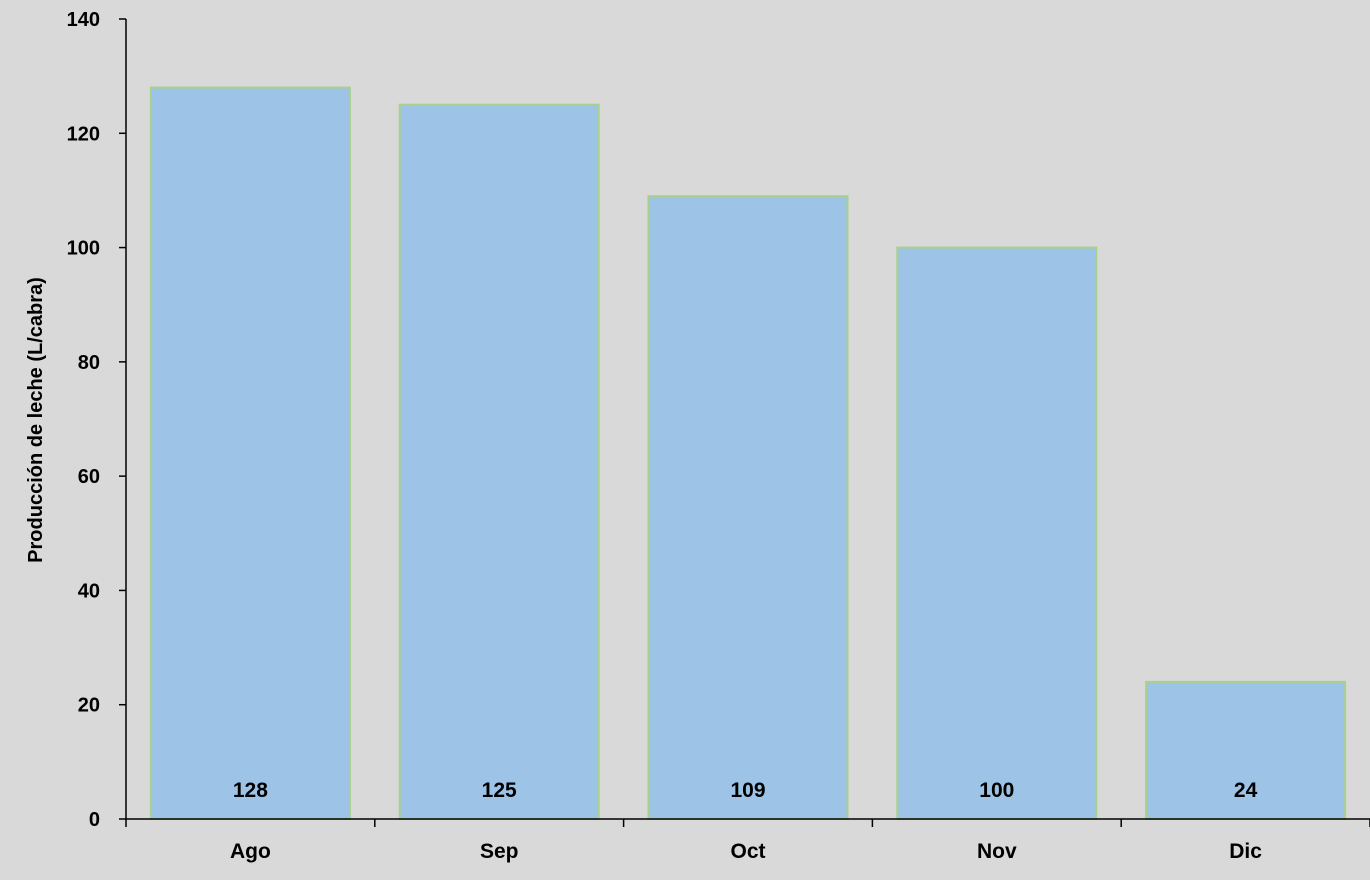 The image size is (1370, 880). Describe the element at coordinates (997, 533) in the screenshot. I see `bar-nov` at that location.